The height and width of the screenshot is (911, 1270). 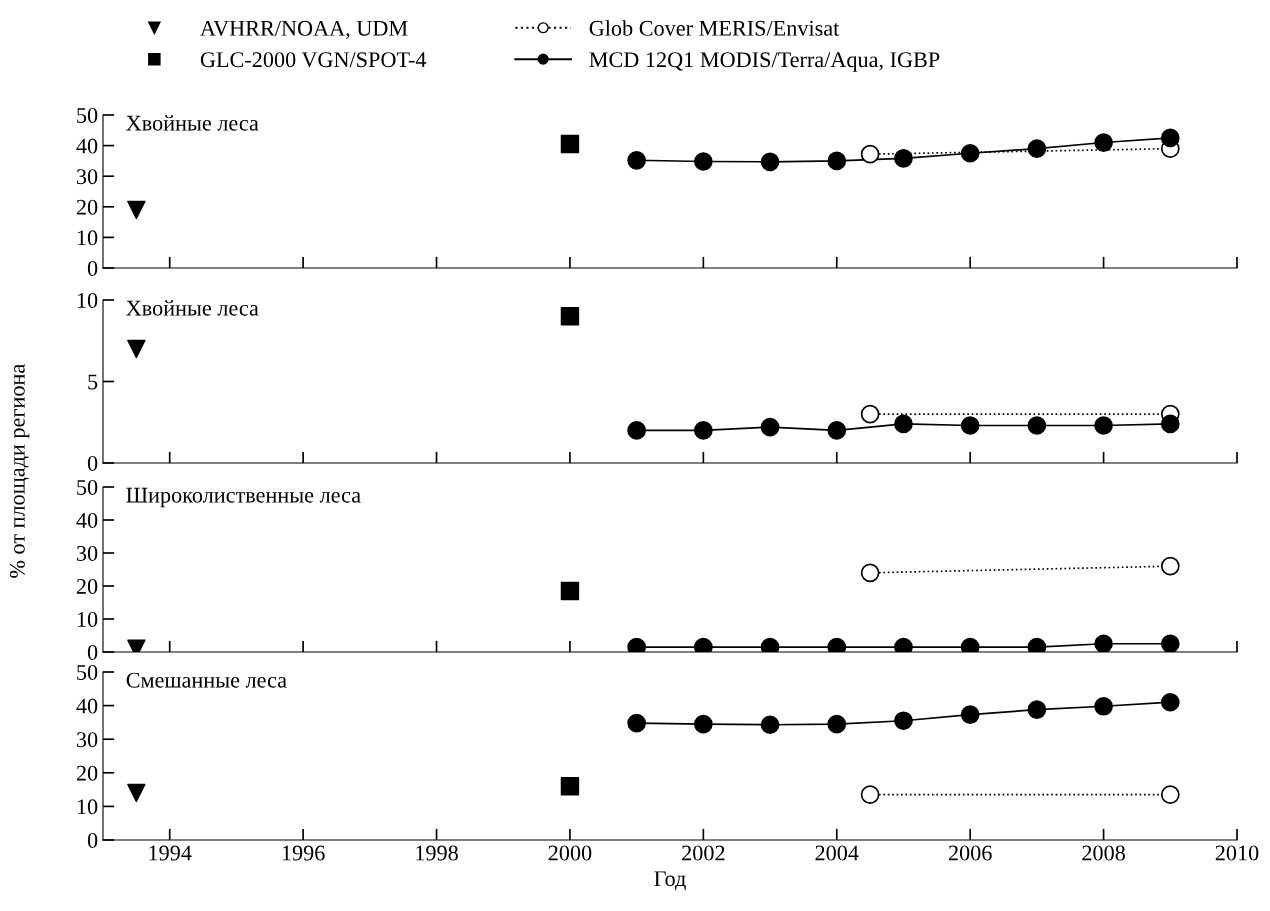 What do you see at coordinates (437, 853) in the screenshot?
I see `x-tick-label: 1998` at bounding box center [437, 853].